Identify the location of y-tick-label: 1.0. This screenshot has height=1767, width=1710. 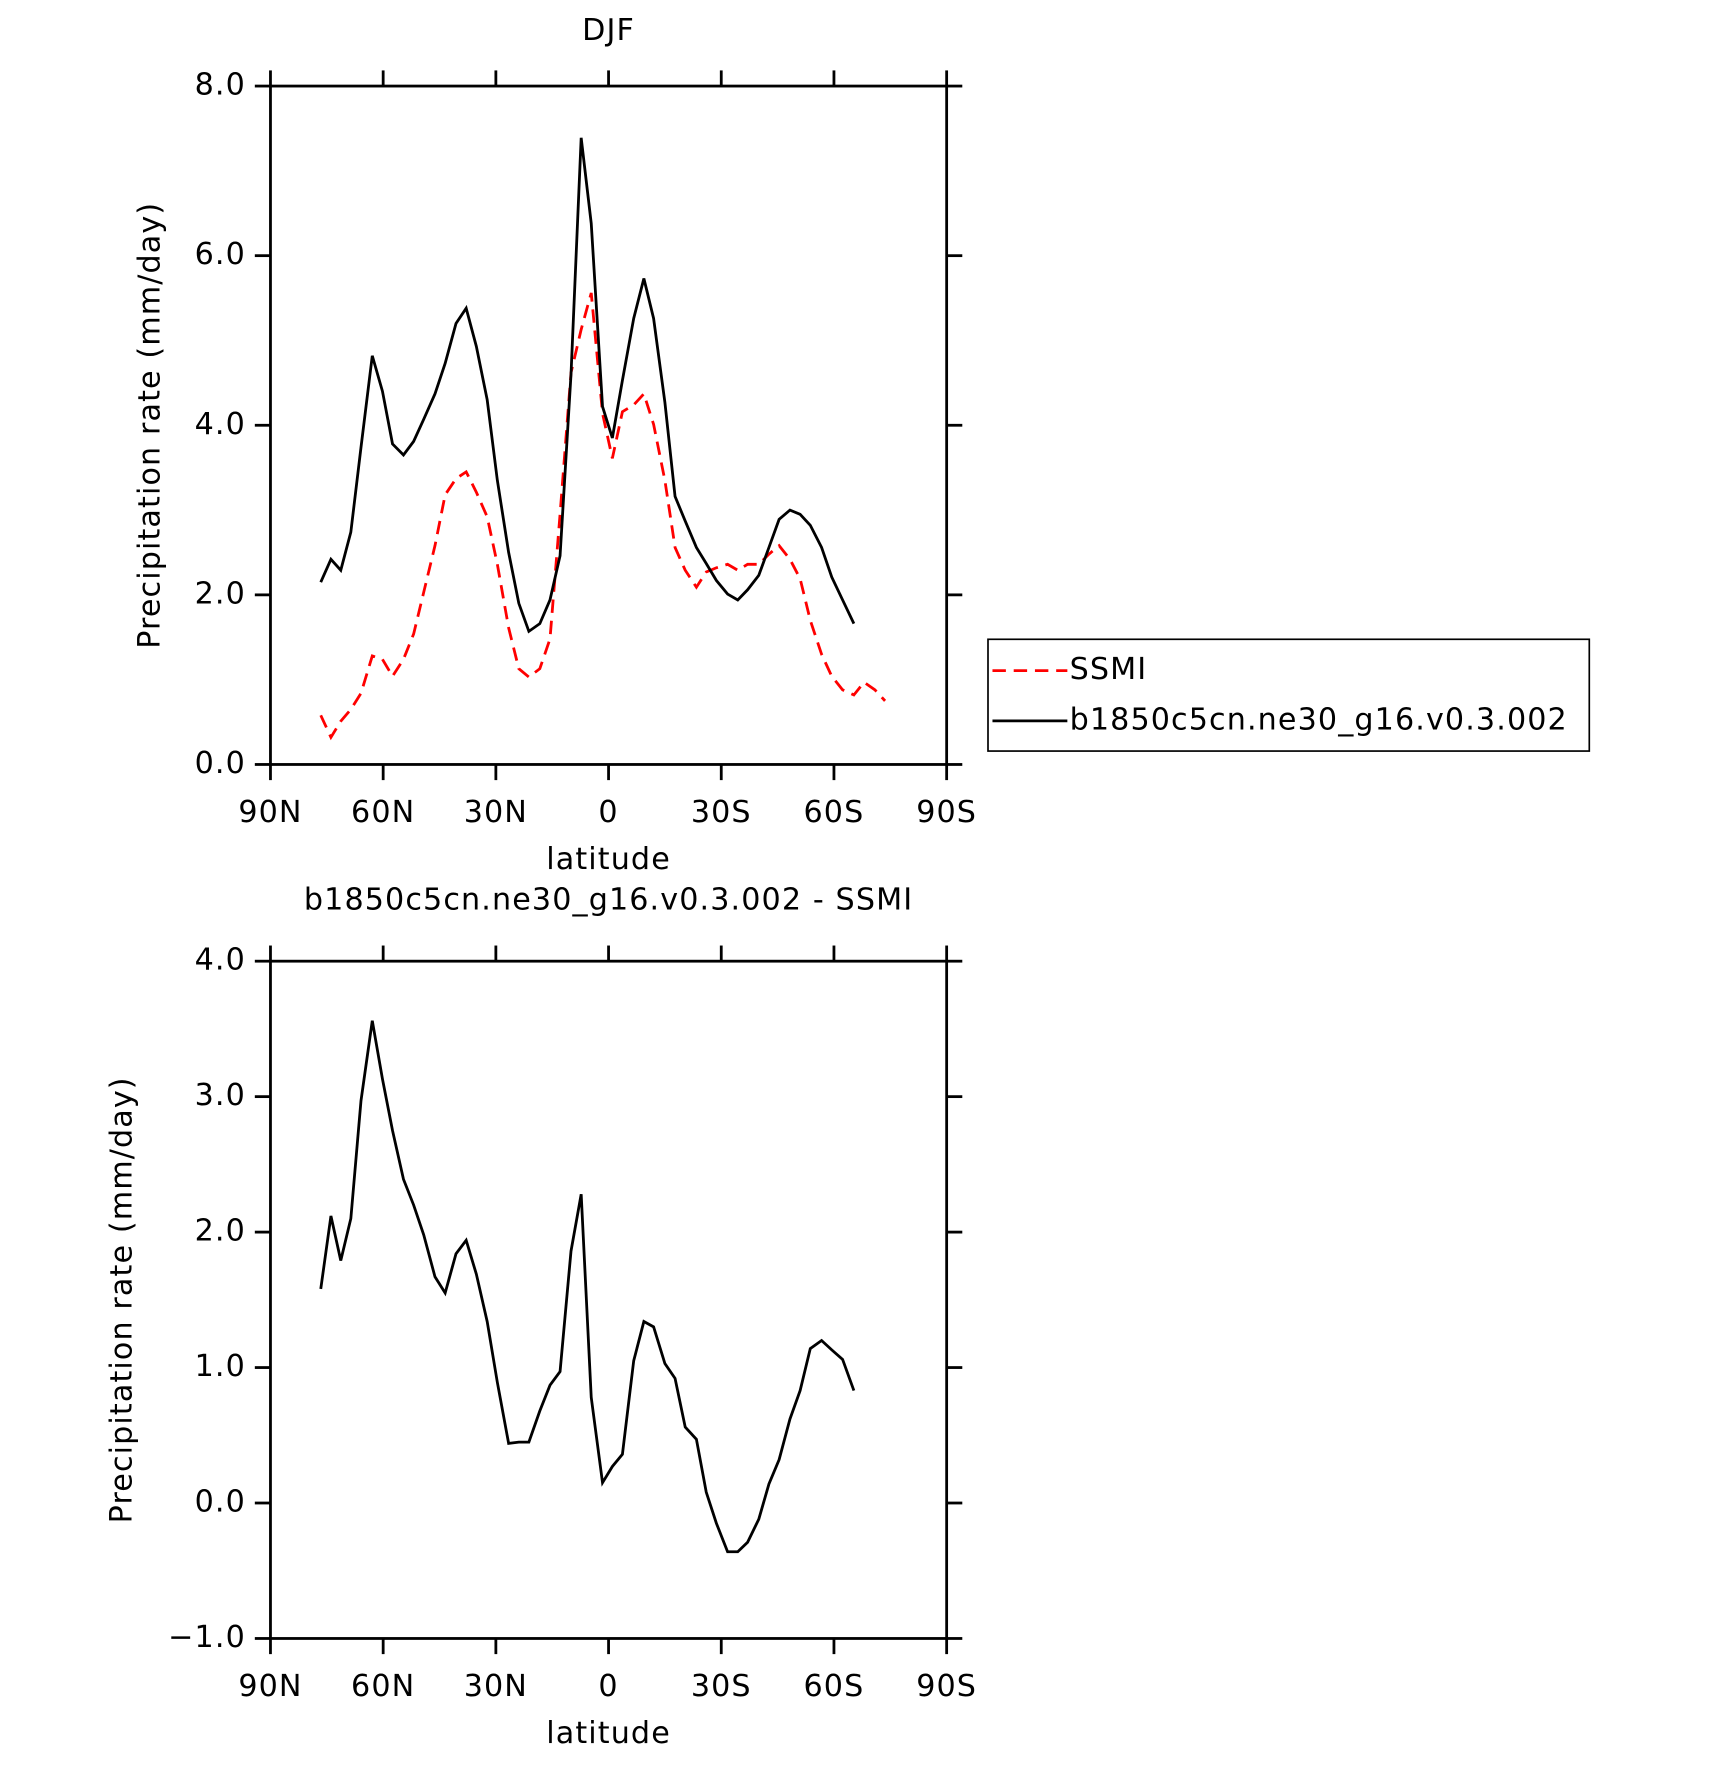
(220, 1366).